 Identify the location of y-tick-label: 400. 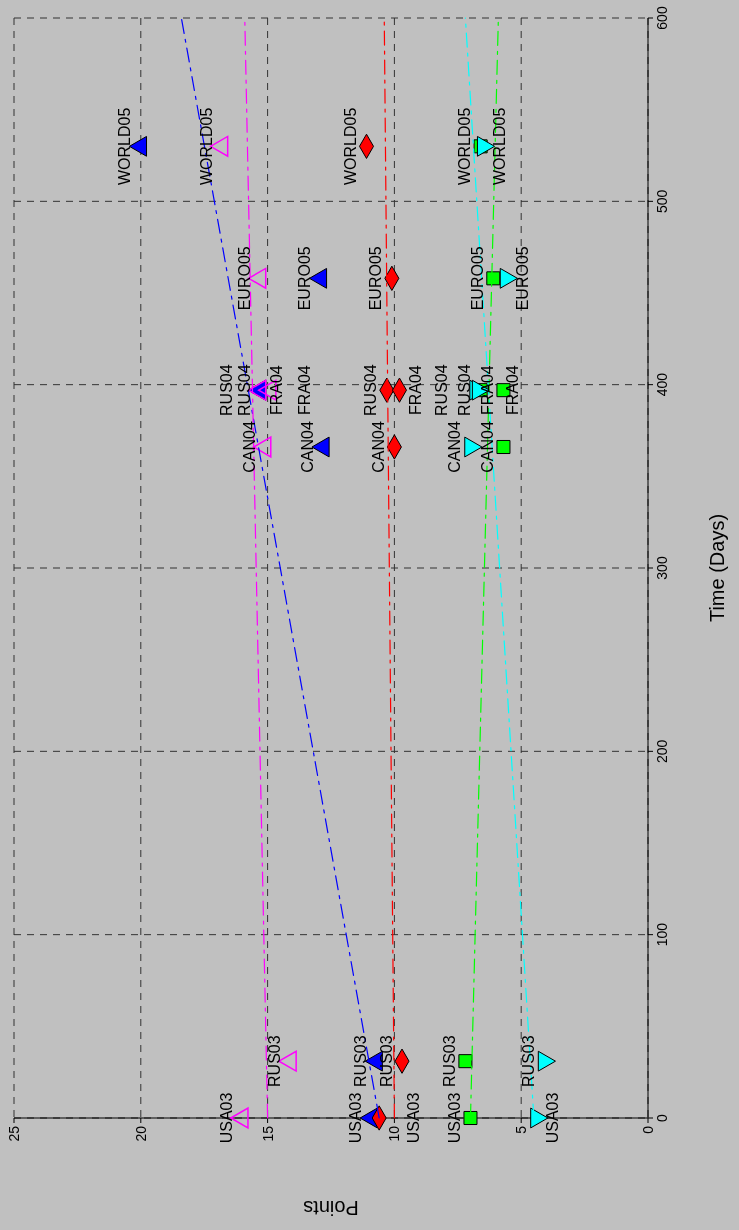
(661, 384).